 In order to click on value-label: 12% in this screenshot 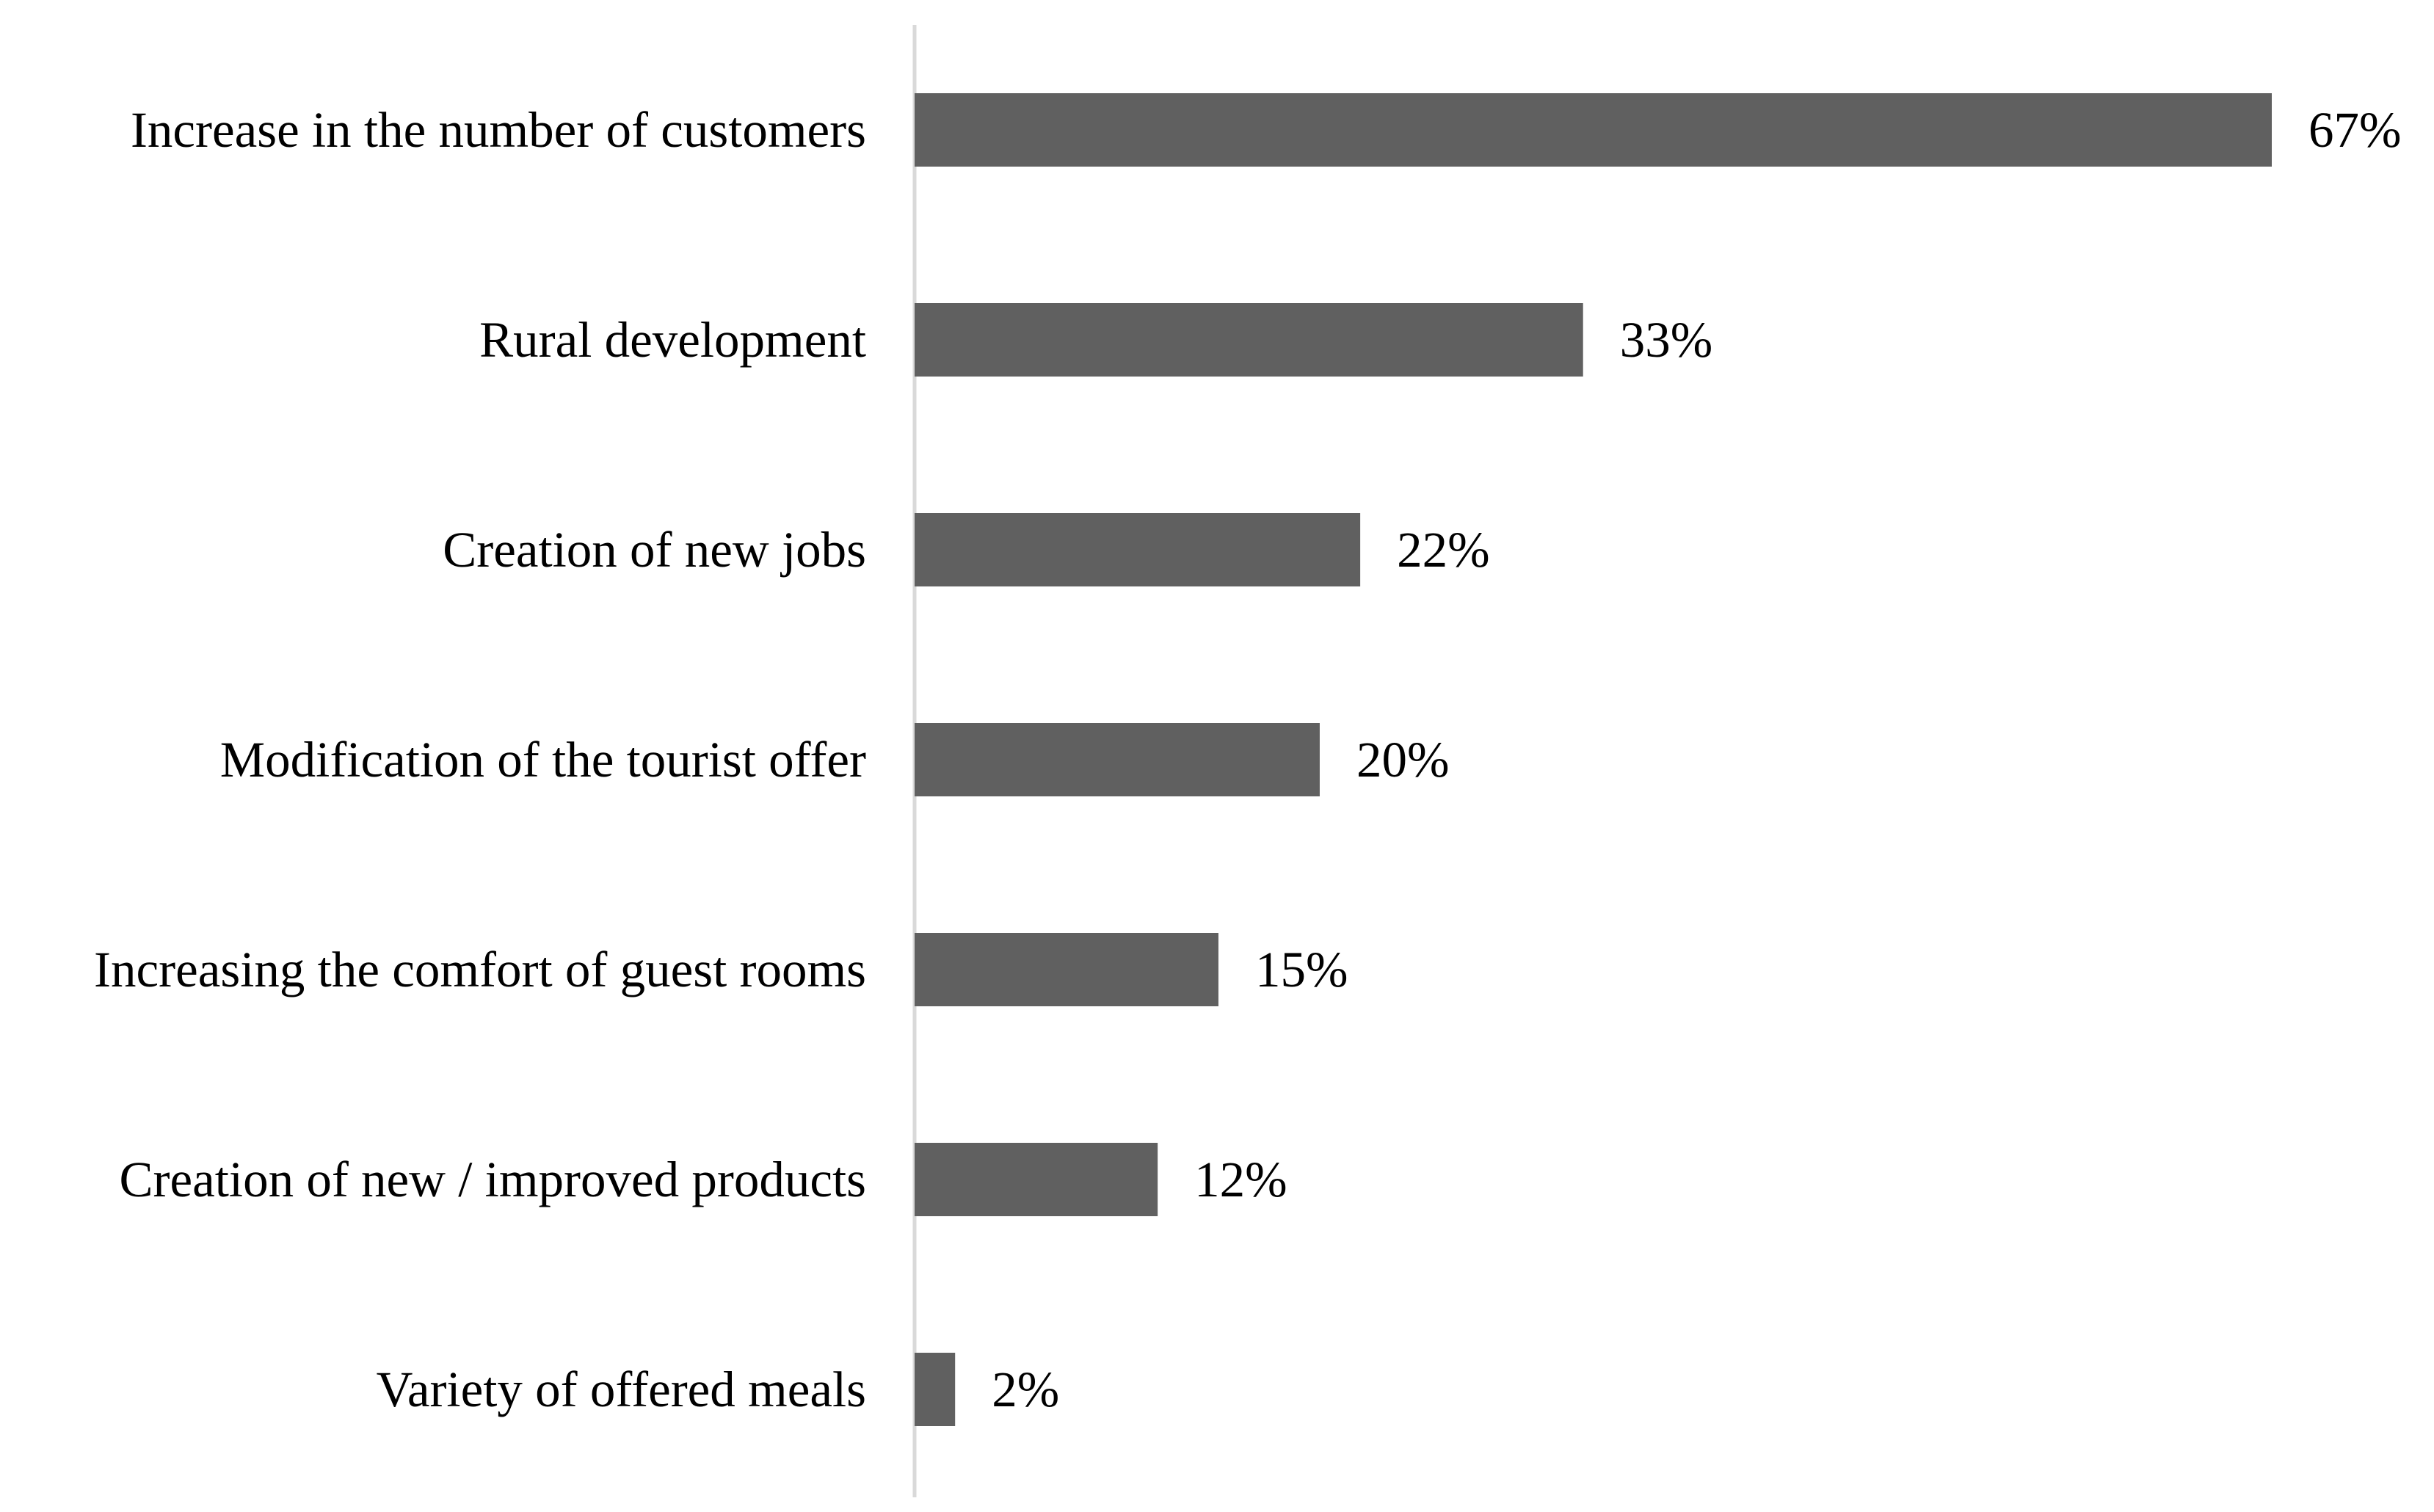, I will do `click(1240, 1179)`.